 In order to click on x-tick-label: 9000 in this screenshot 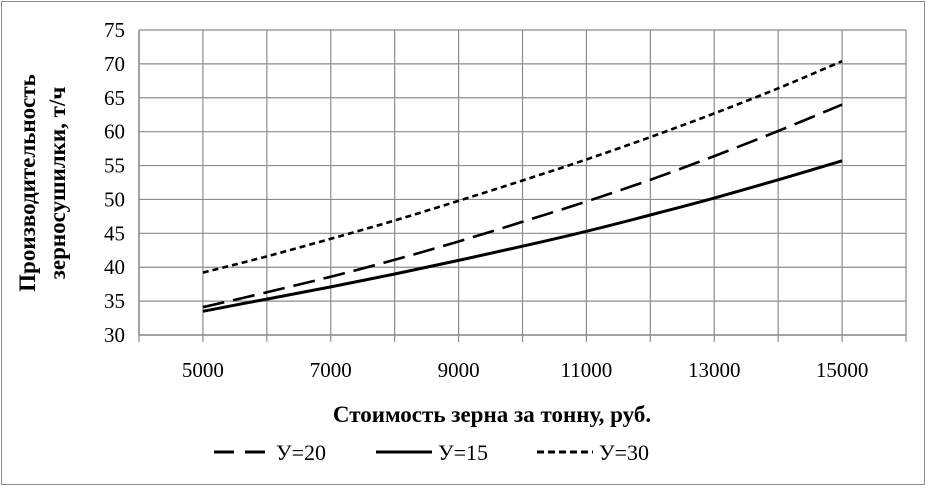, I will do `click(459, 370)`.